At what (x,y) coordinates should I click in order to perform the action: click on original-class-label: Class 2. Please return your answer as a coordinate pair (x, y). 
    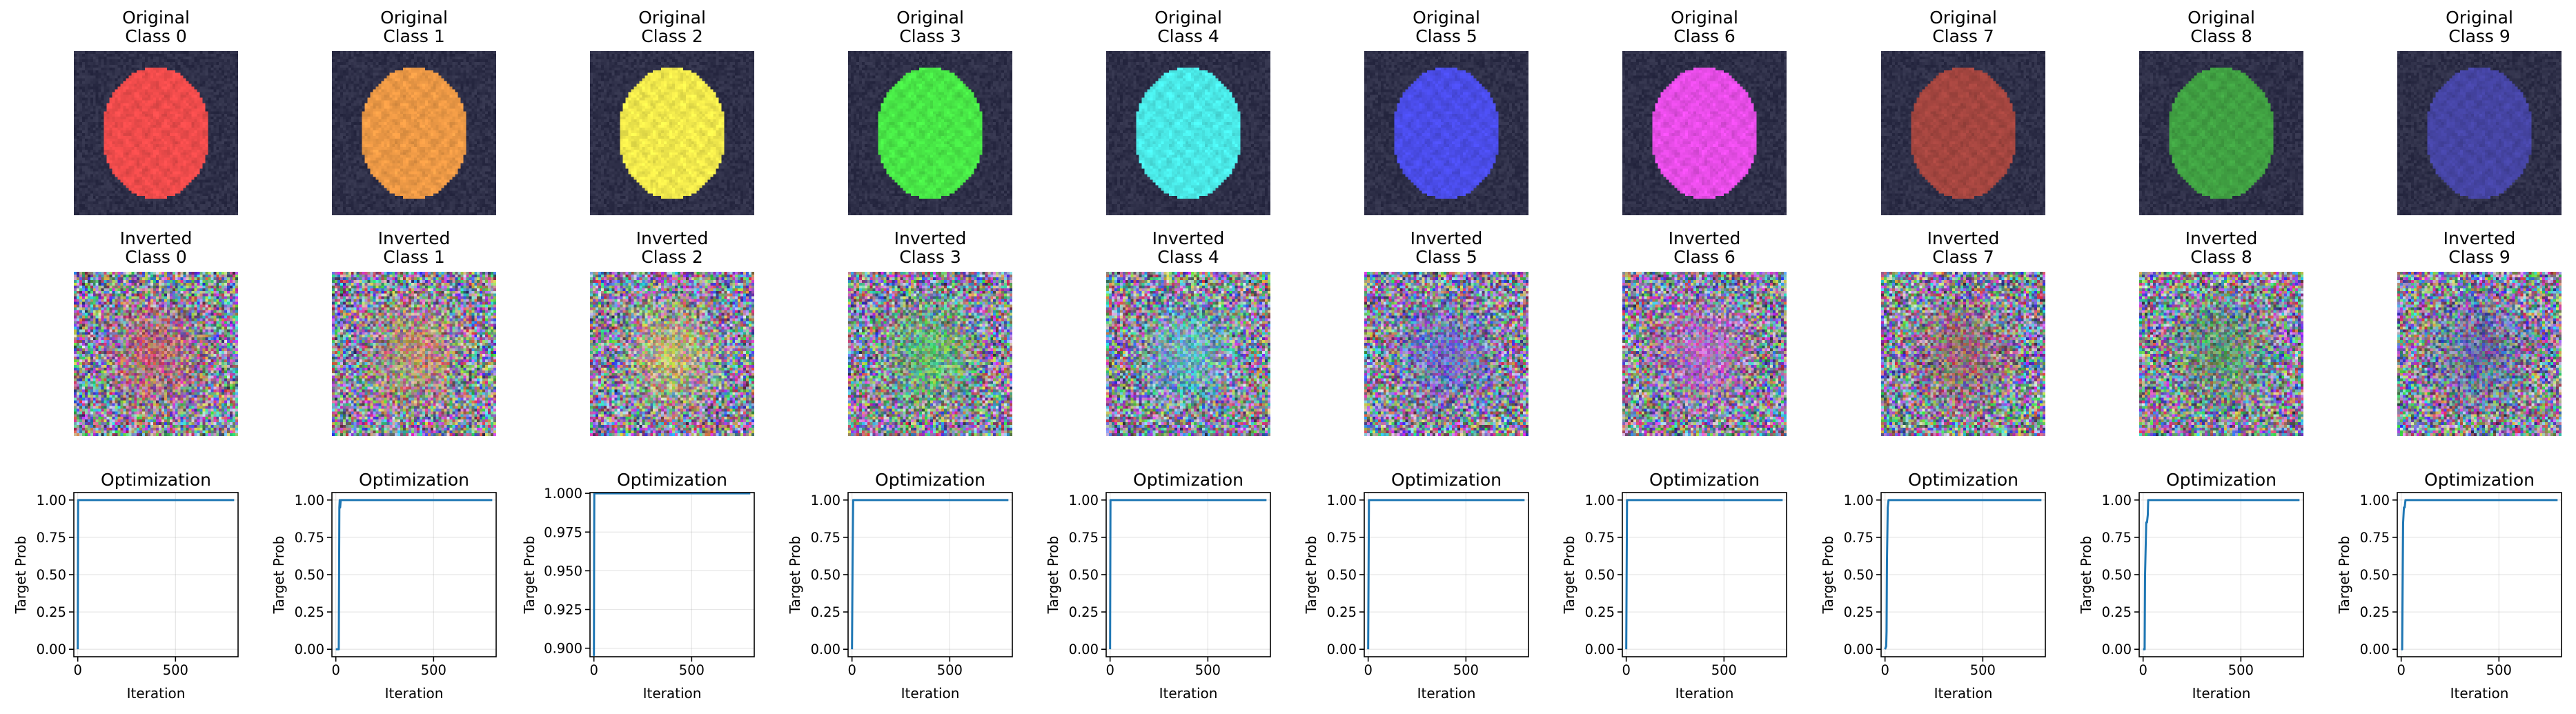
    Looking at the image, I should click on (672, 36).